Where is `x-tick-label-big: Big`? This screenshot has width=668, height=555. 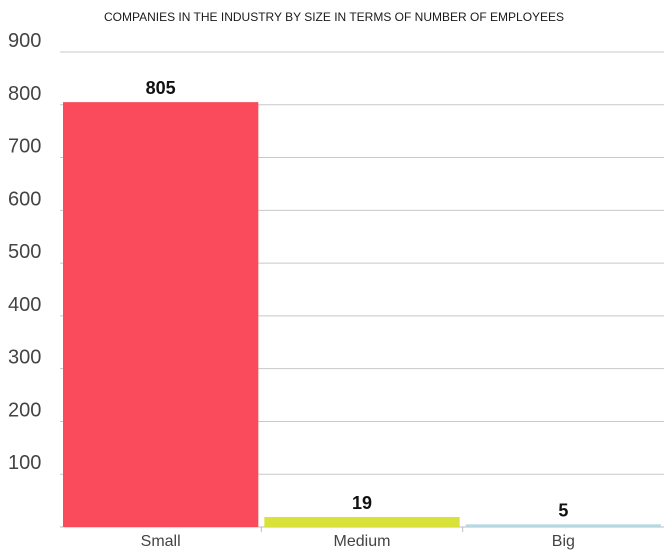 x-tick-label-big: Big is located at coordinates (563, 541).